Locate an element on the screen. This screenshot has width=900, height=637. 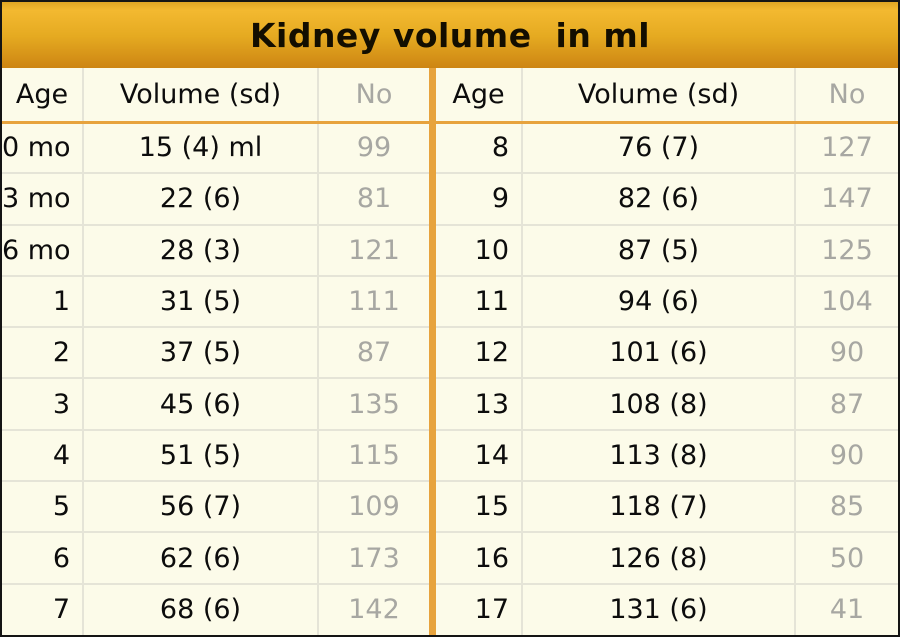
age-cell: 15 is located at coordinates (479, 506).